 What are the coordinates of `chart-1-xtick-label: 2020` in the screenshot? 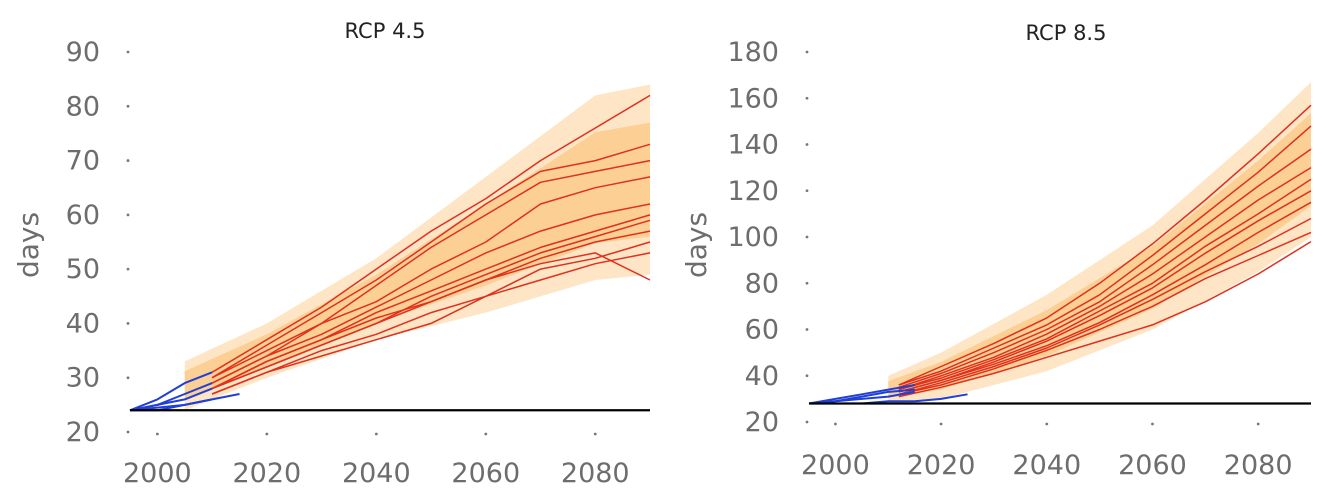 It's located at (941, 465).